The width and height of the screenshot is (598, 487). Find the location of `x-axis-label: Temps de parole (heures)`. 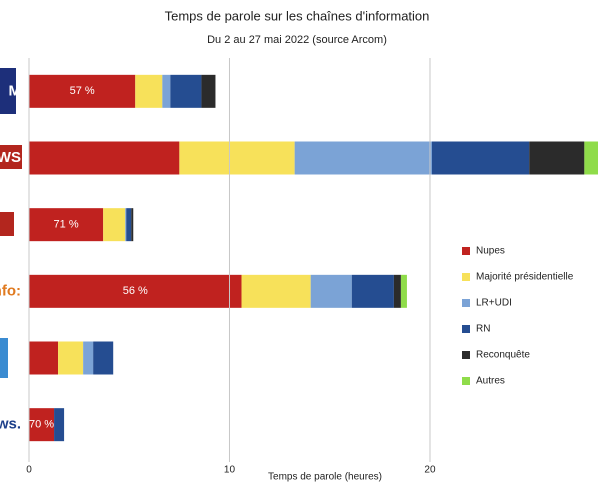

x-axis-label: Temps de parole (heures) is located at coordinates (325, 477).